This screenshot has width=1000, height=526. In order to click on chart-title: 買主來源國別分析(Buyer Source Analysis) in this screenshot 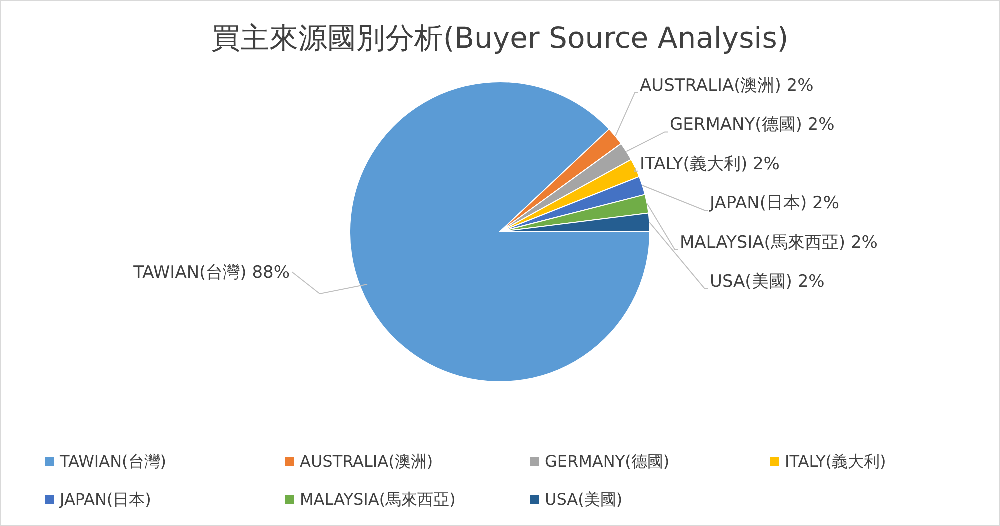, I will do `click(500, 38)`.